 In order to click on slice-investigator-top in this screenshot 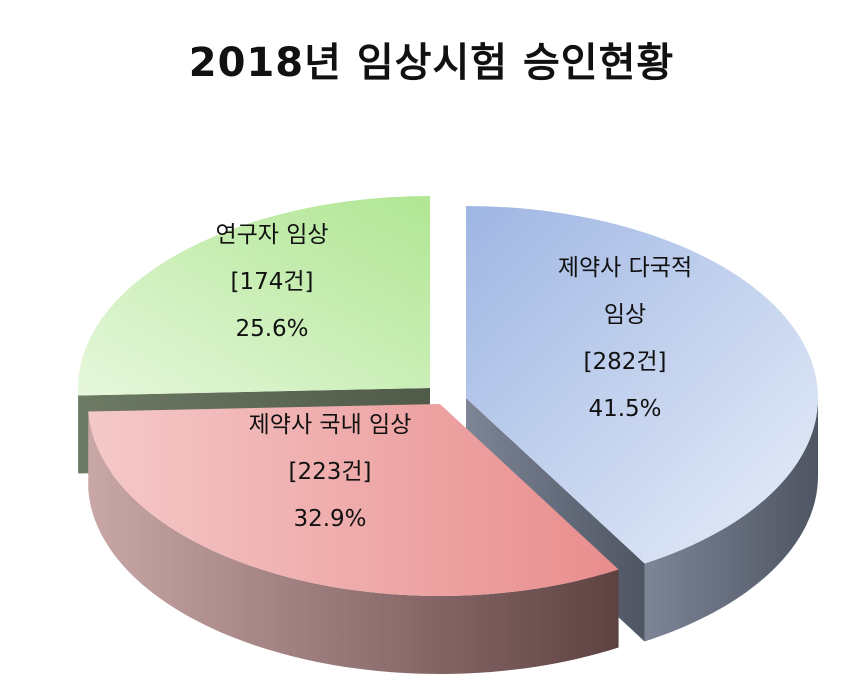, I will do `click(254, 296)`.